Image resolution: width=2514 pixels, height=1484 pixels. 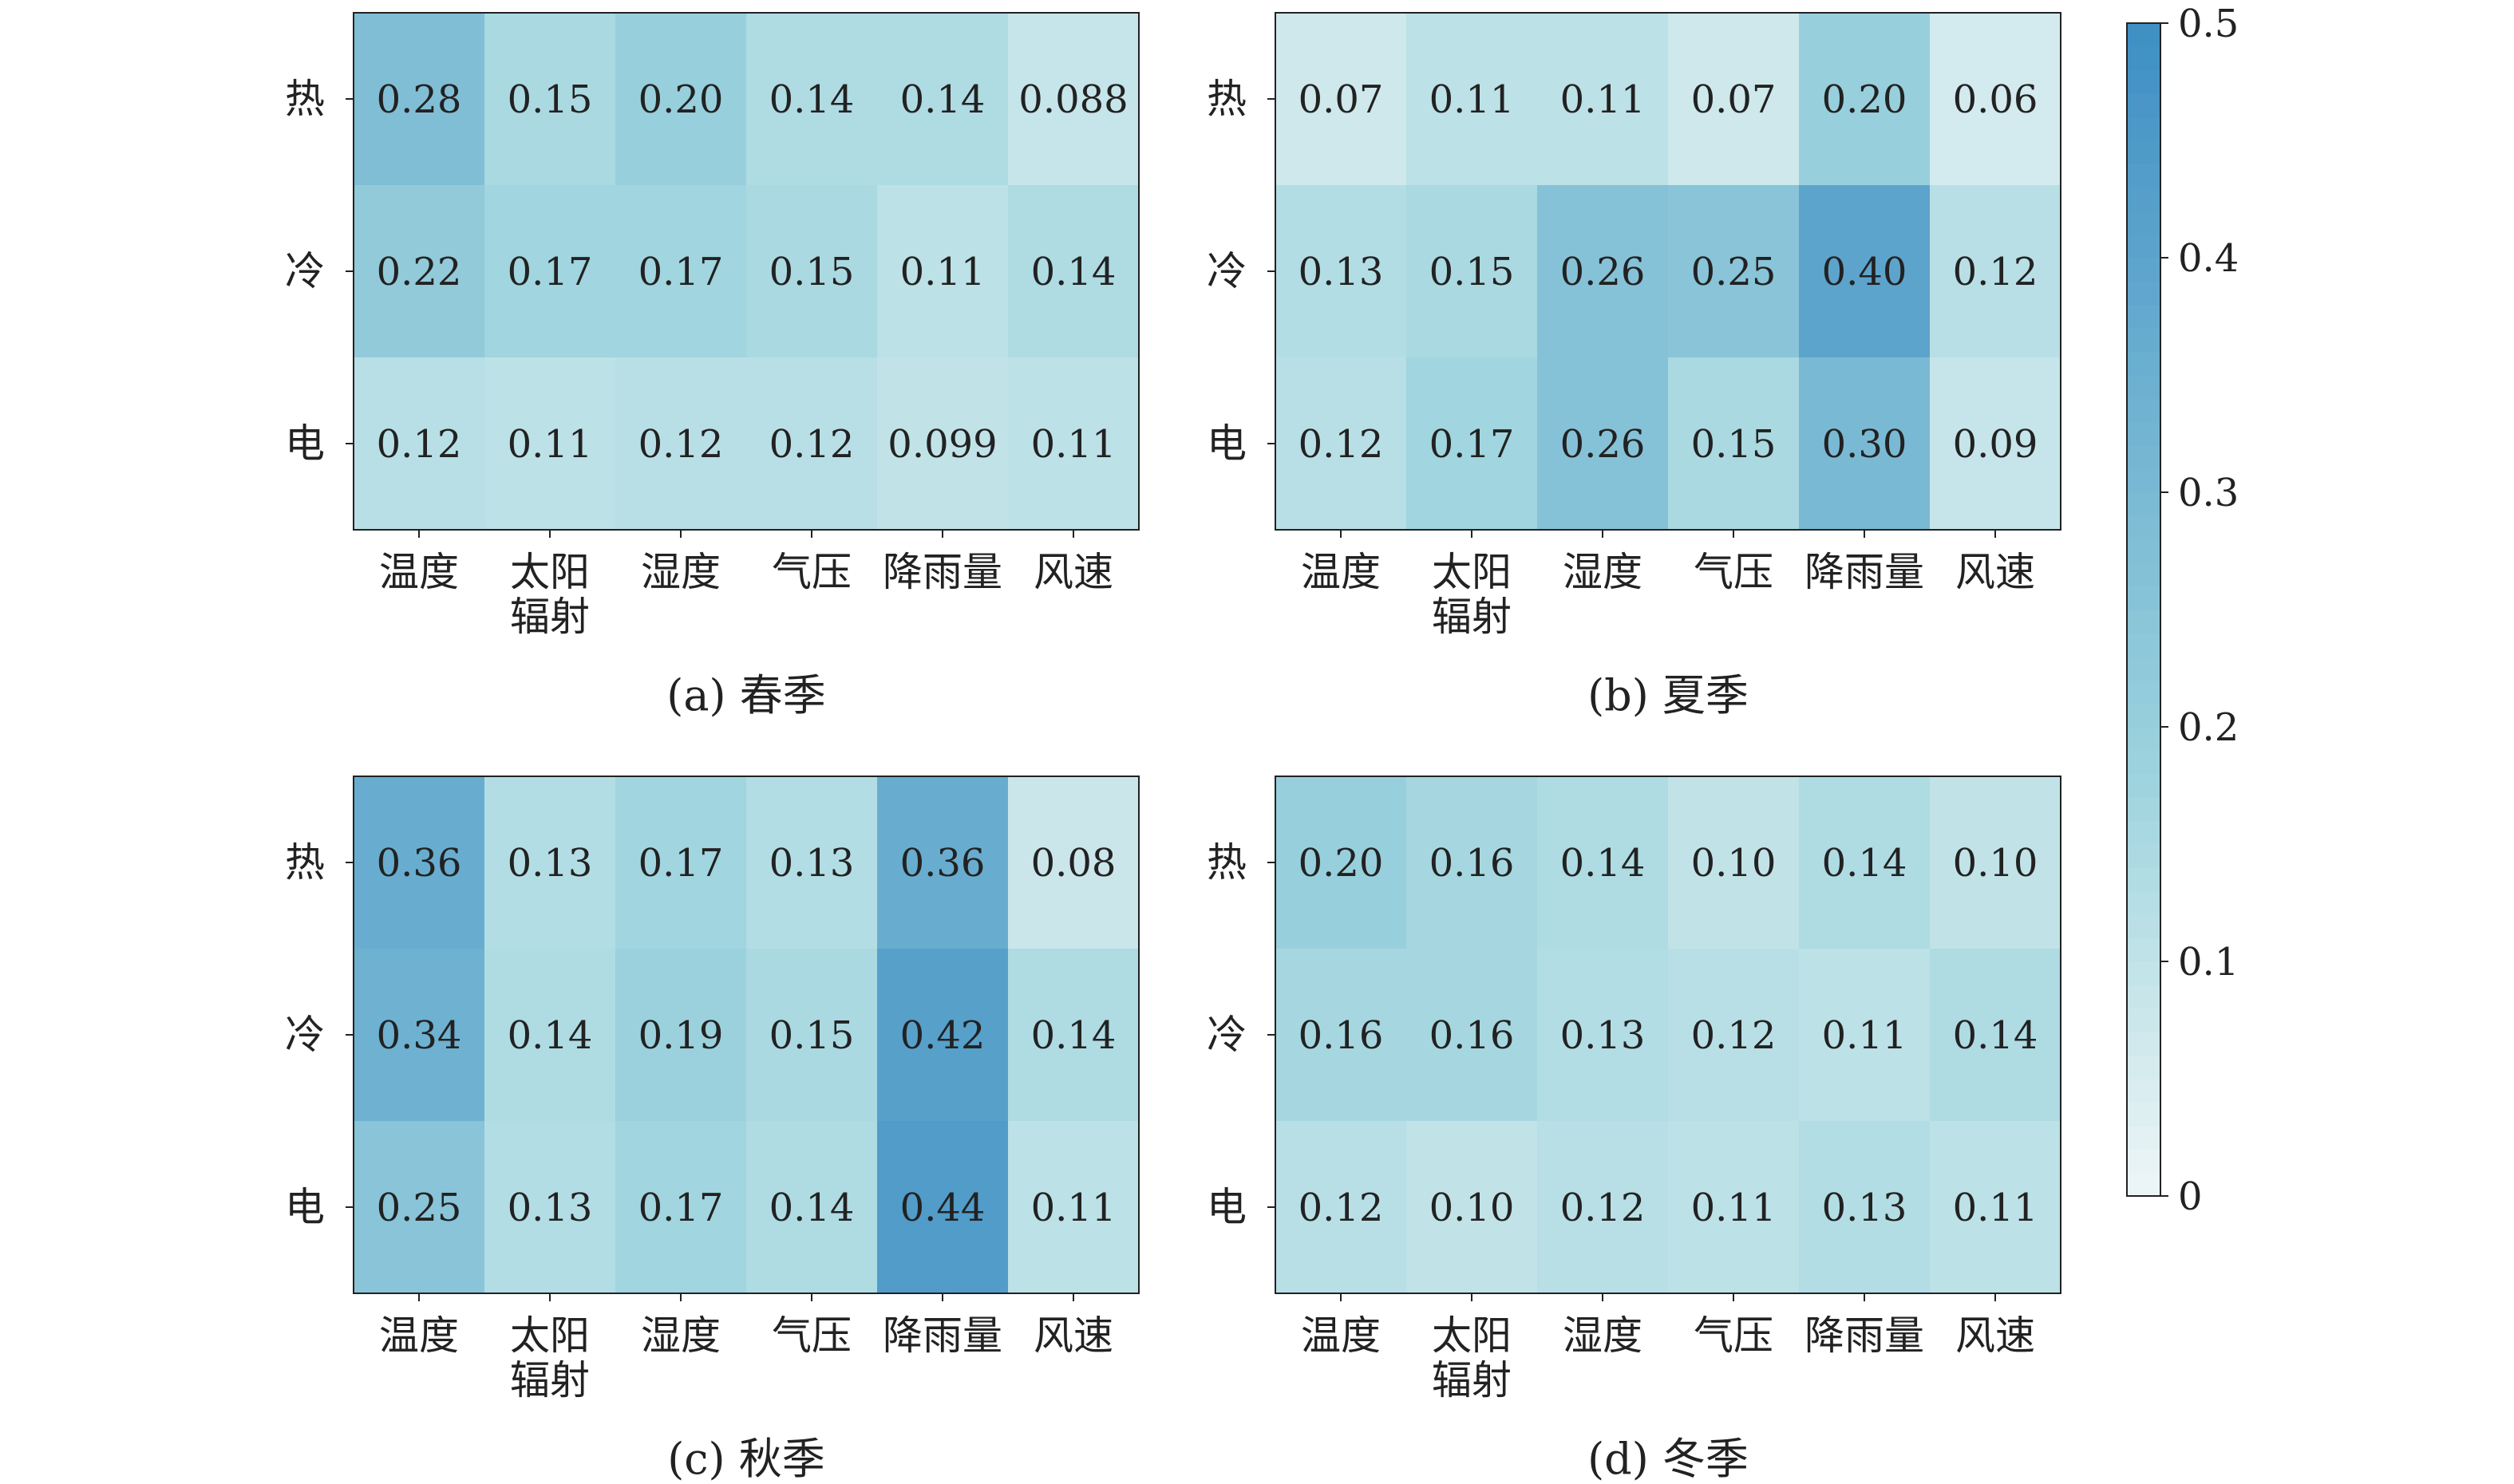 I want to click on cell-value-label: 0.26, so click(x=1603, y=444).